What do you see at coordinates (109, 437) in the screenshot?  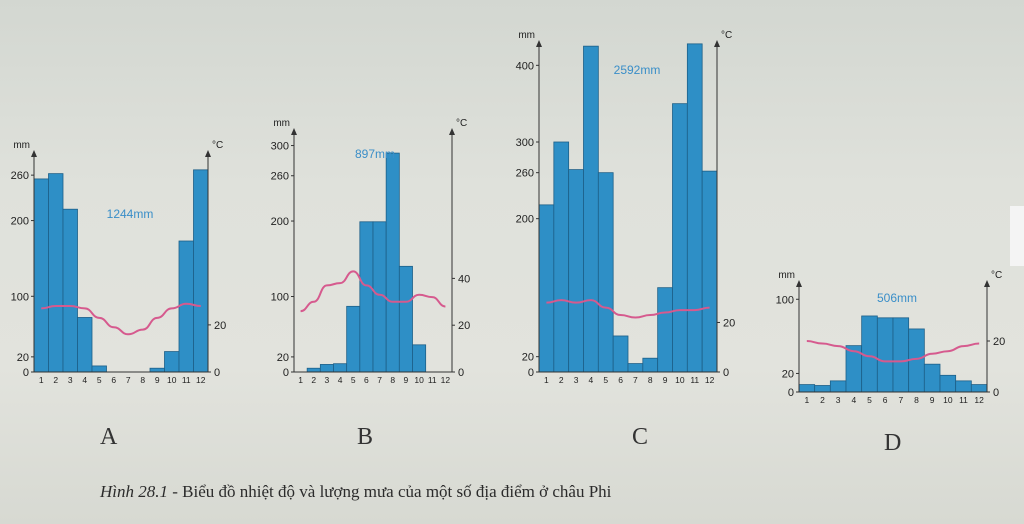 I see `chart-a-letter: A` at bounding box center [109, 437].